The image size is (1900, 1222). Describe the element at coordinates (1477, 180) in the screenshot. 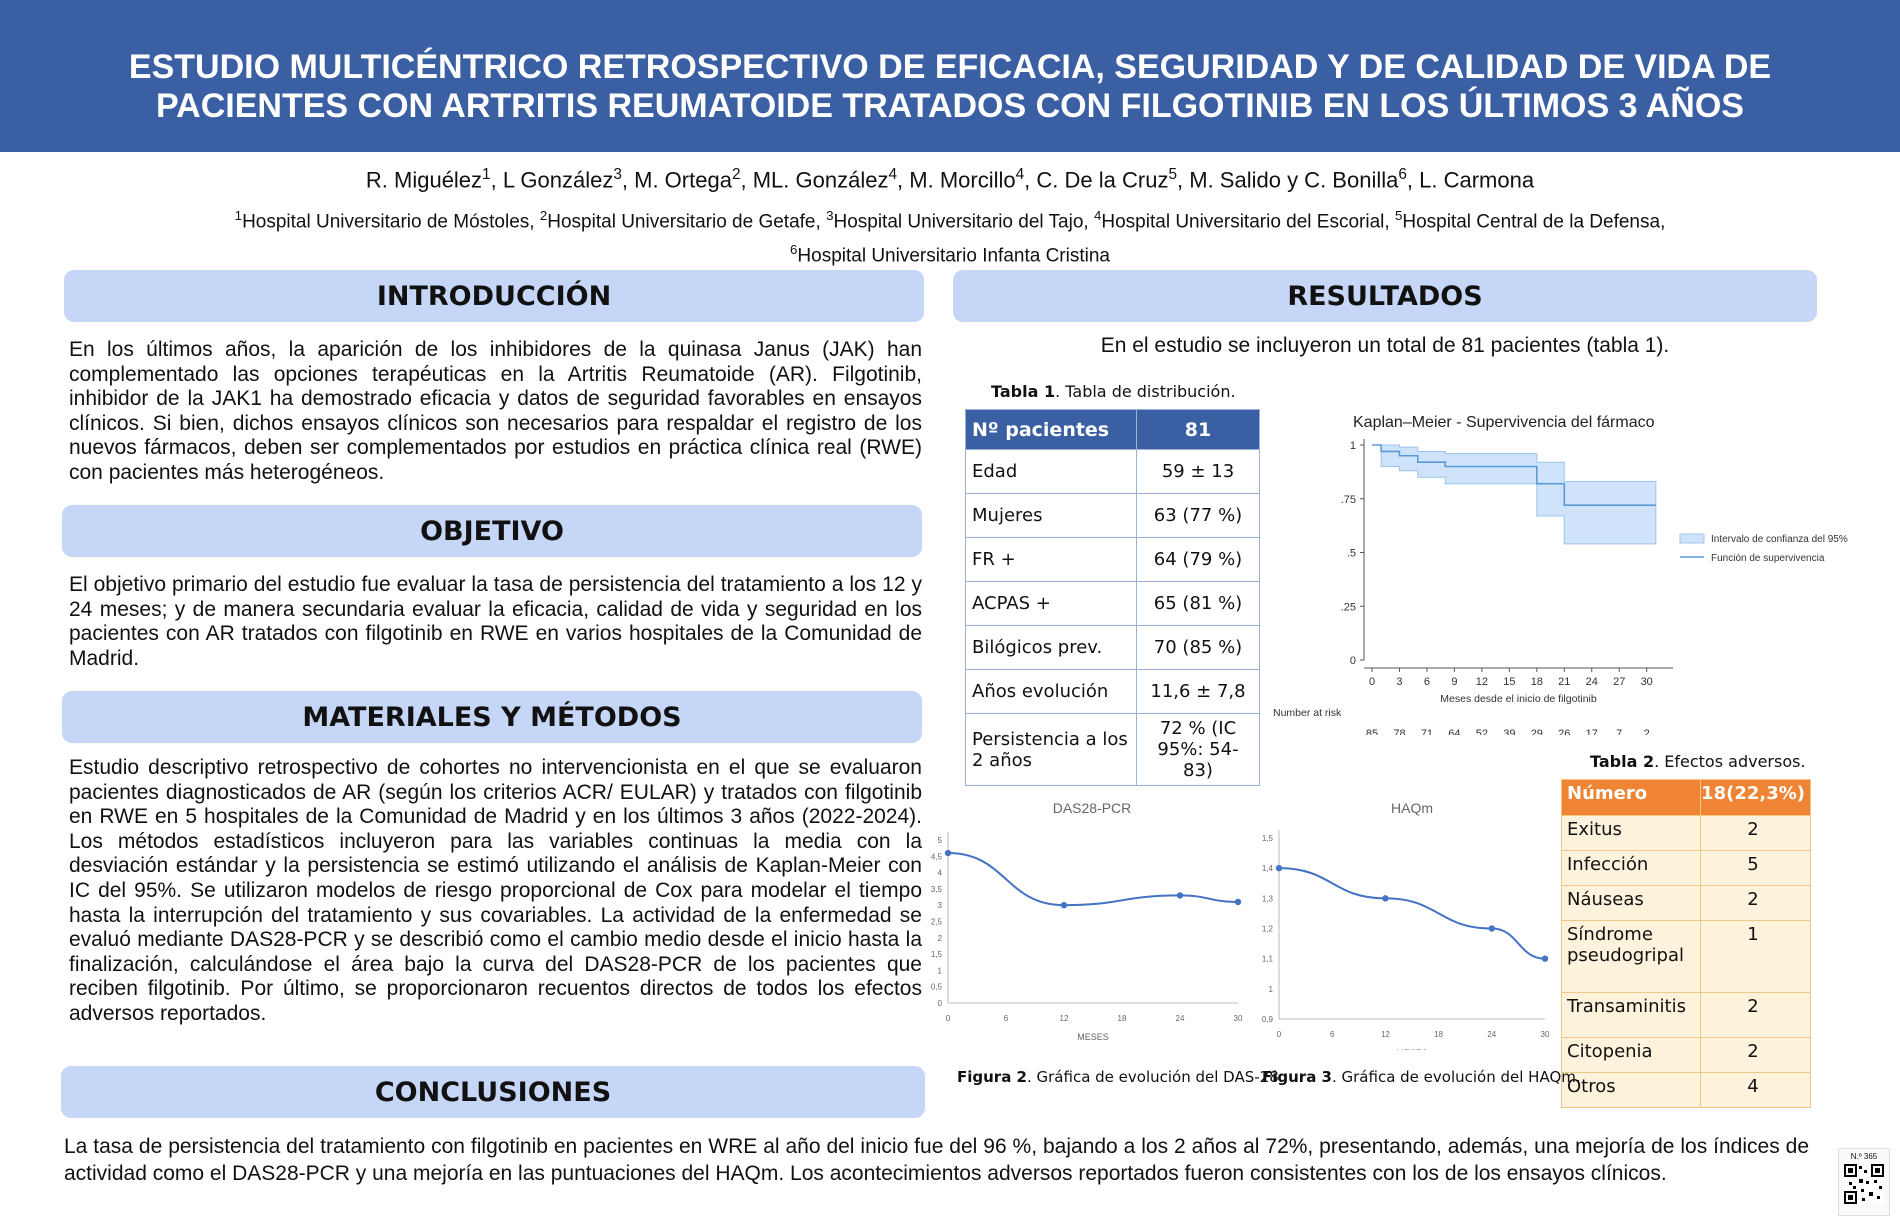

I see `author: L. Carmona` at that location.